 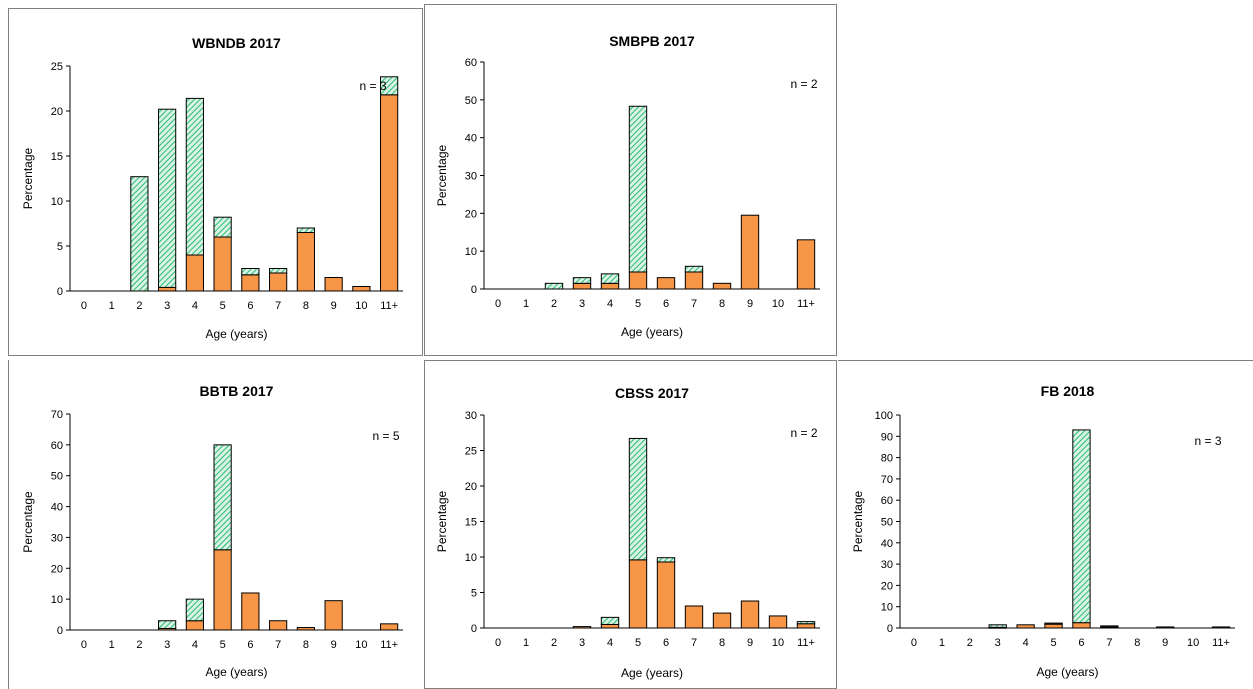 I want to click on chart-title: WBNDB 2017, so click(x=236, y=43).